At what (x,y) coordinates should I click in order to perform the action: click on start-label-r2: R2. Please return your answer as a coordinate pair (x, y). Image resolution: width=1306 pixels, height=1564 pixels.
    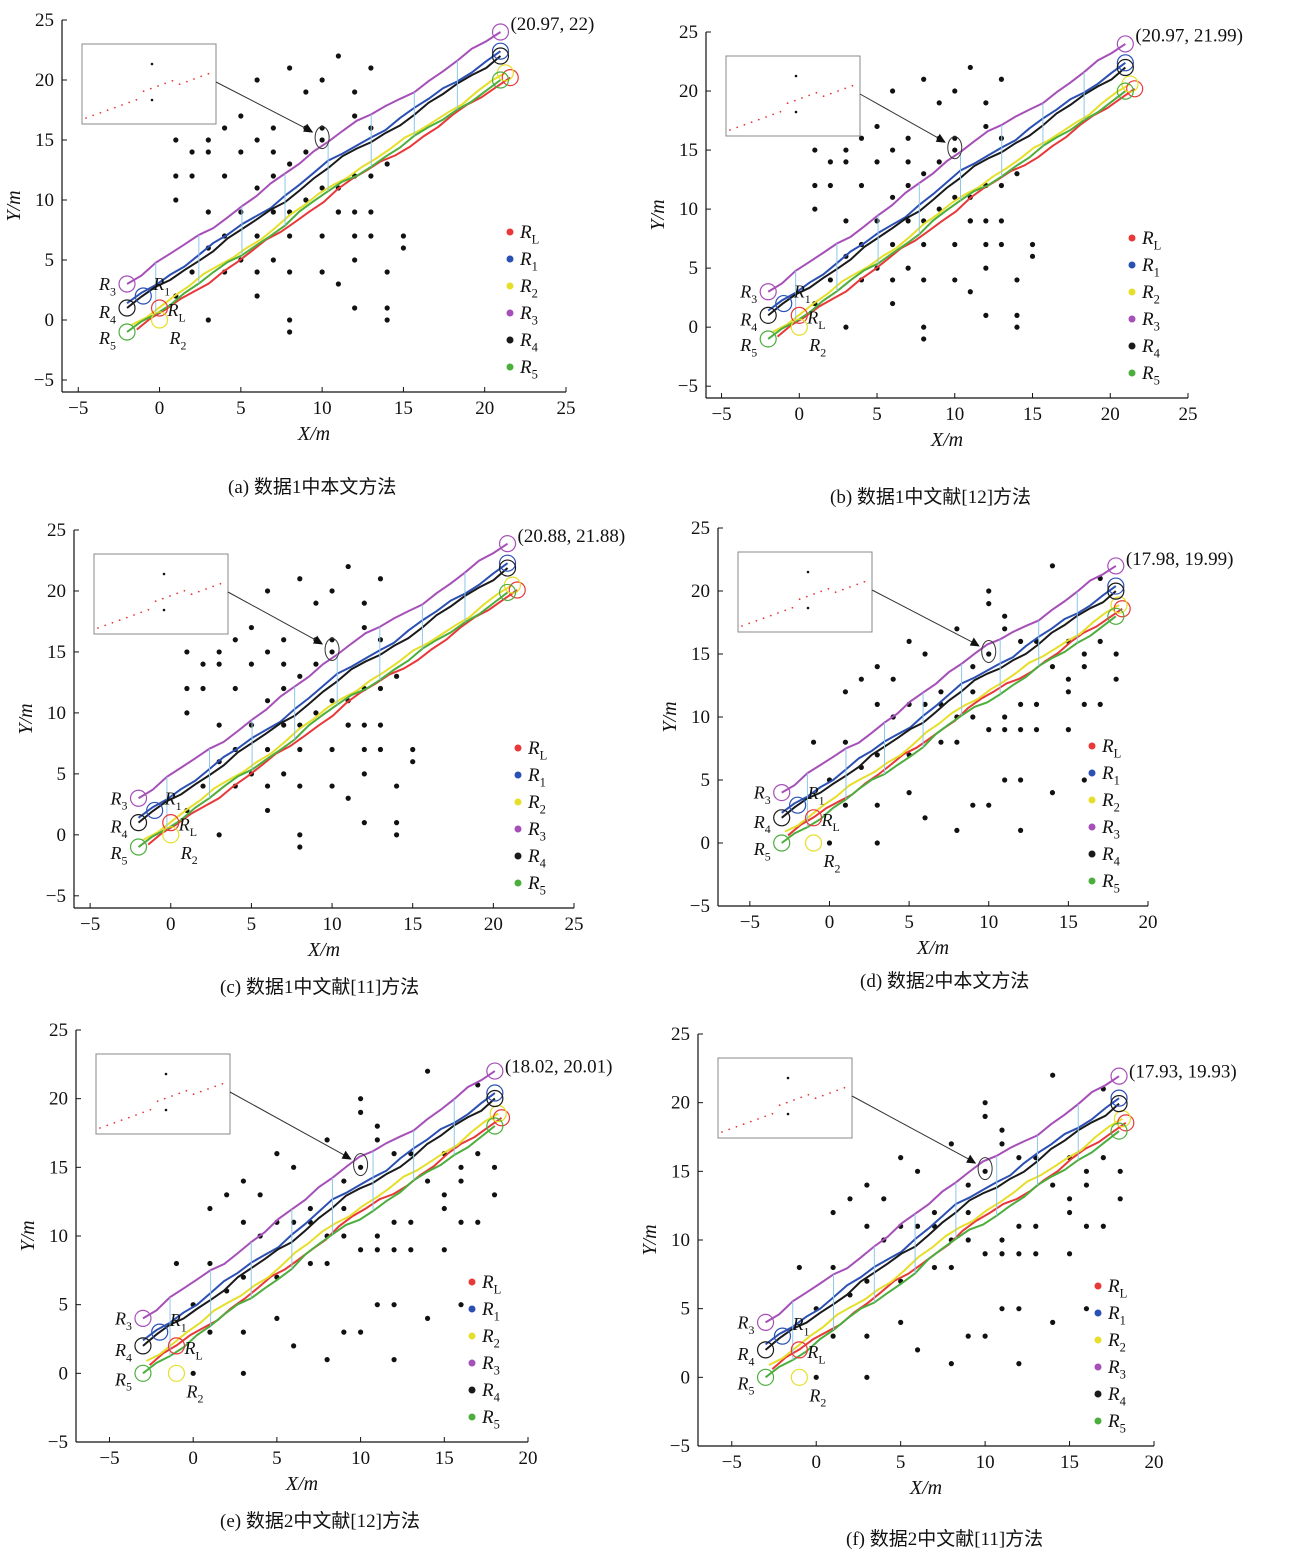
    Looking at the image, I should click on (194, 1393).